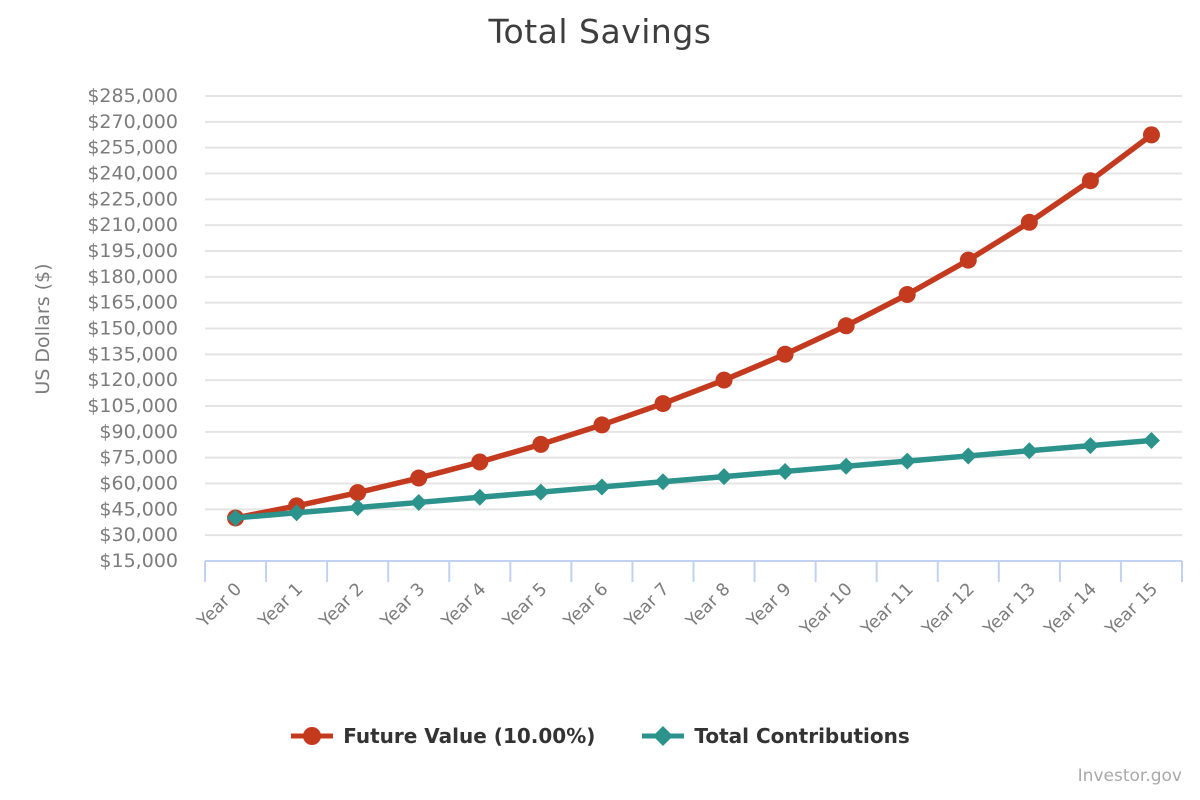 The image size is (1200, 800). Describe the element at coordinates (647, 605) in the screenshot. I see `x-axis-tick-label: Year 7` at that location.